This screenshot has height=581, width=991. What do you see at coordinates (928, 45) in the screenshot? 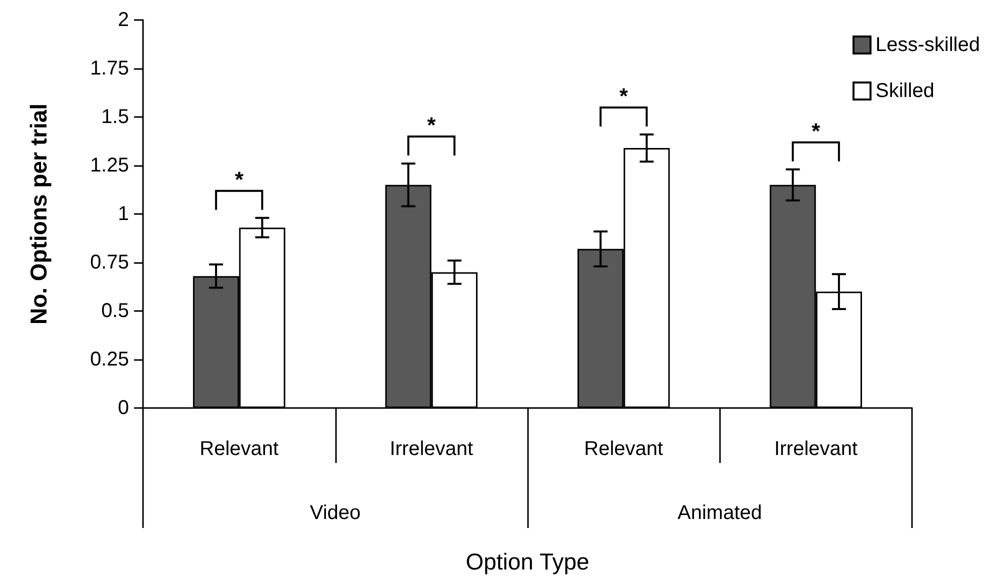
I see `legend-label: Less-skilled` at bounding box center [928, 45].